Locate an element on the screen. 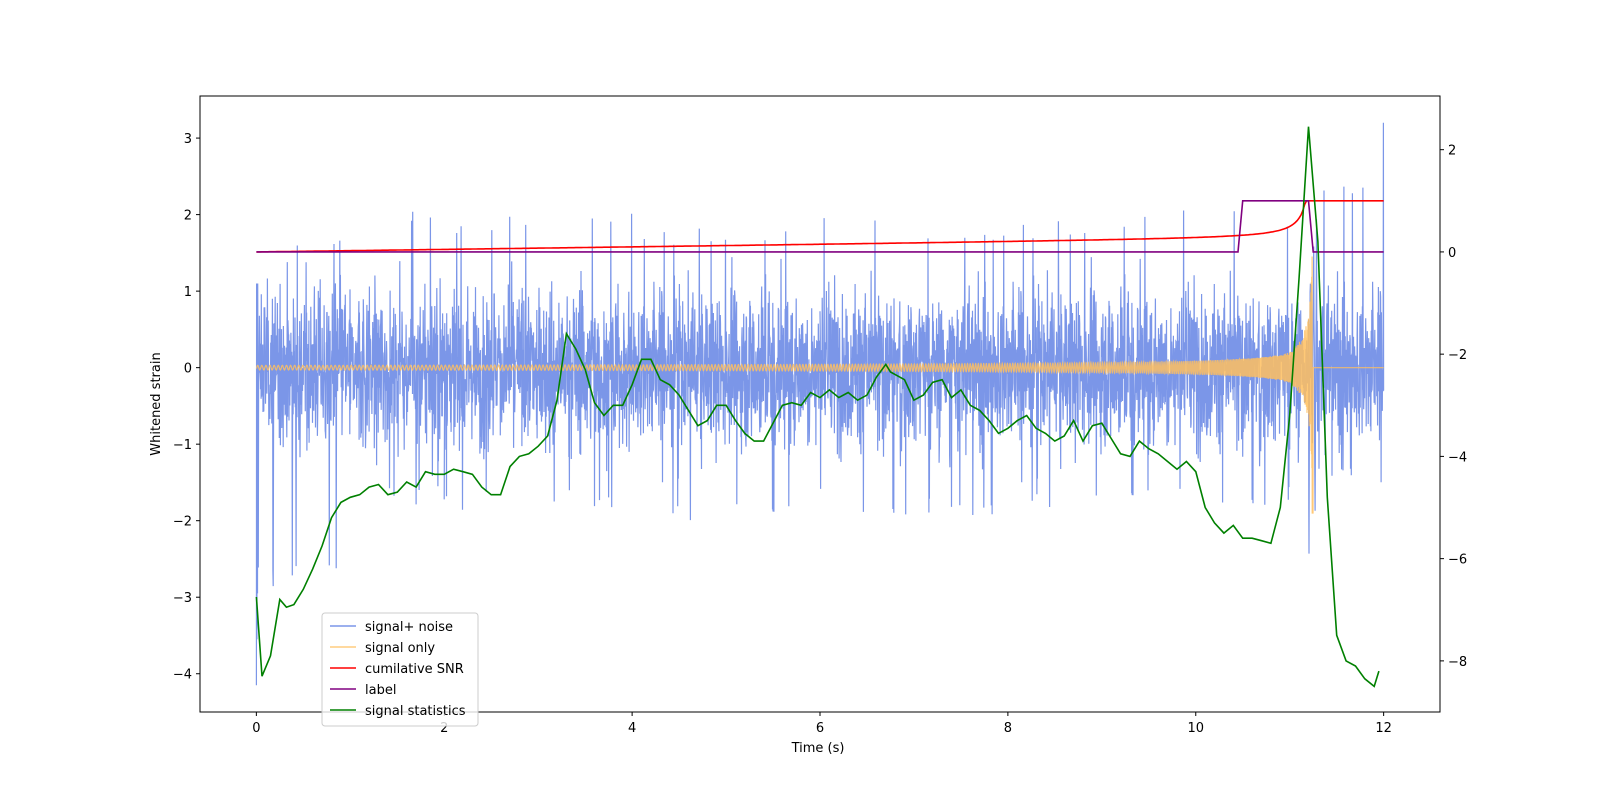 This screenshot has height=800, width=1600. y-tick-label: −1 is located at coordinates (182, 445).